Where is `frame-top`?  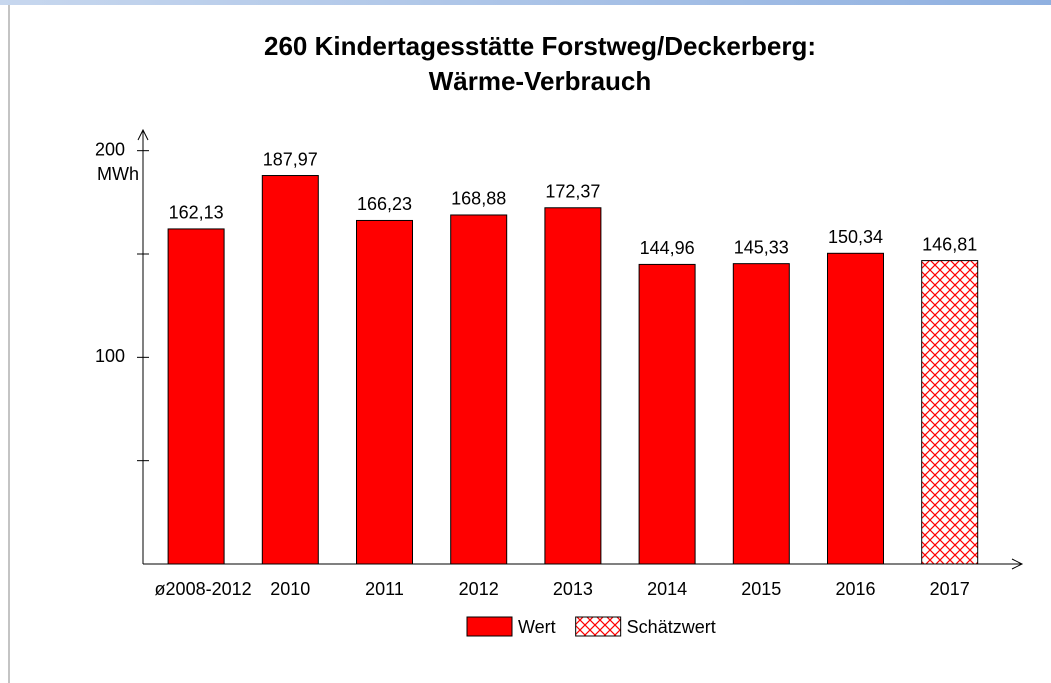 frame-top is located at coordinates (525, 2).